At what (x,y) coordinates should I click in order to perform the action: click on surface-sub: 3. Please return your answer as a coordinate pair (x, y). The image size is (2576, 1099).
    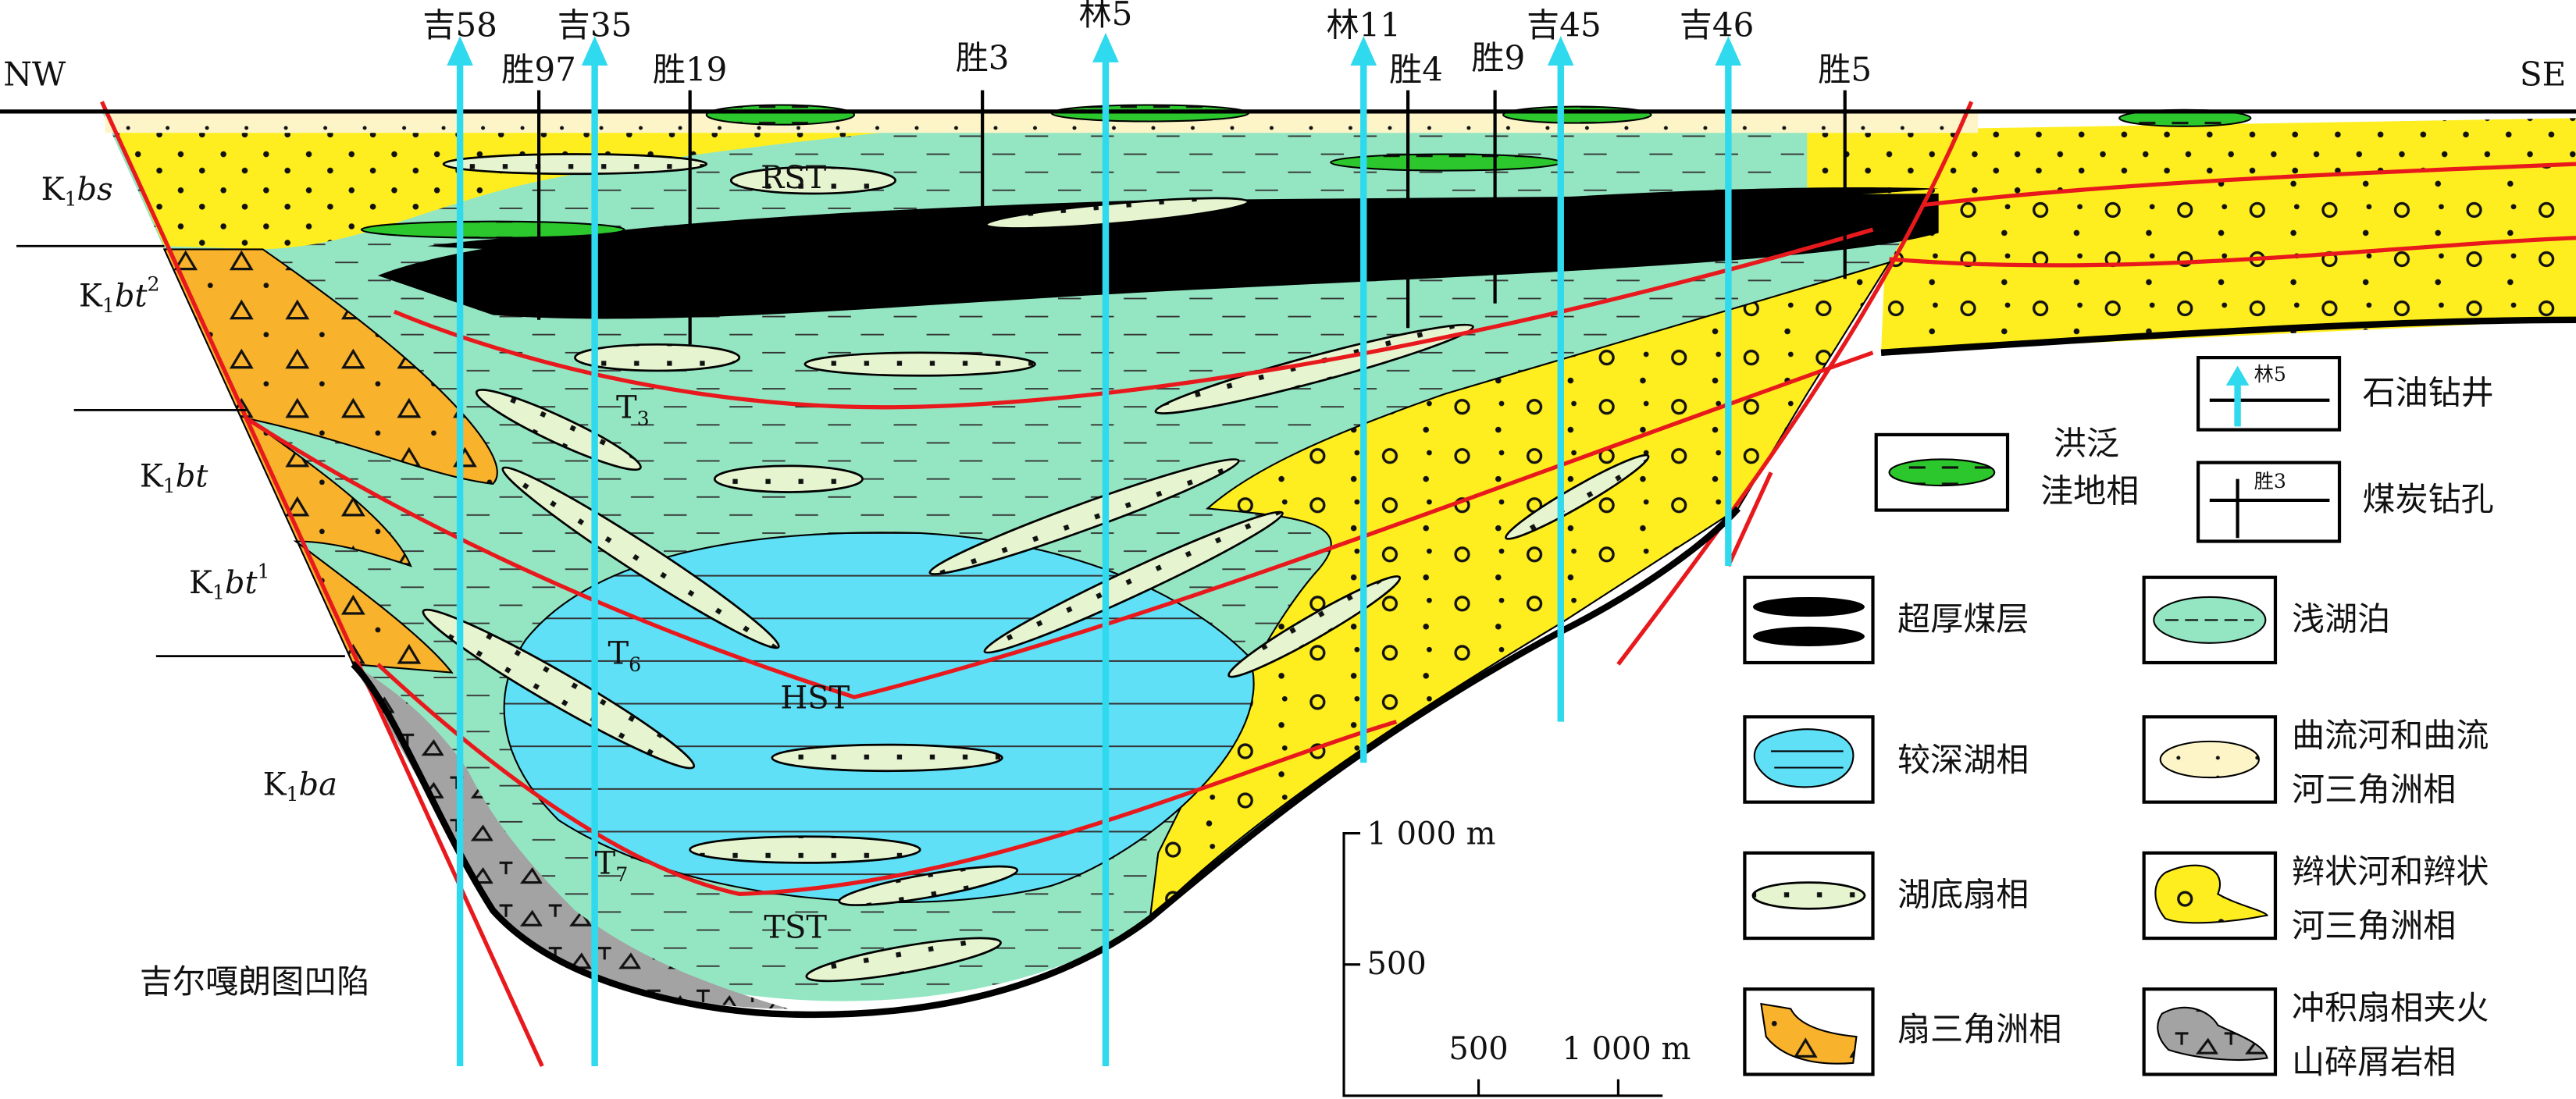
    Looking at the image, I should click on (643, 418).